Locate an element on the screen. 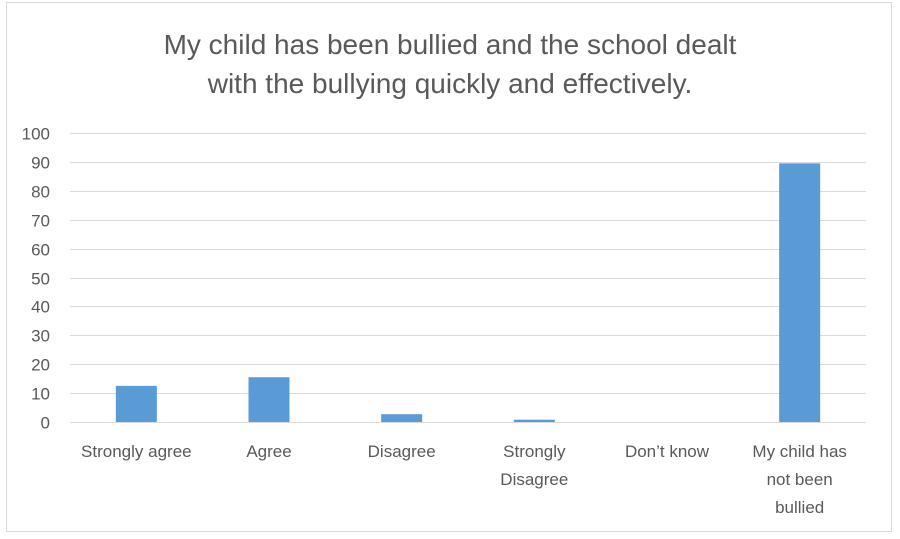  y-tick-label: 20 is located at coordinates (40, 365).